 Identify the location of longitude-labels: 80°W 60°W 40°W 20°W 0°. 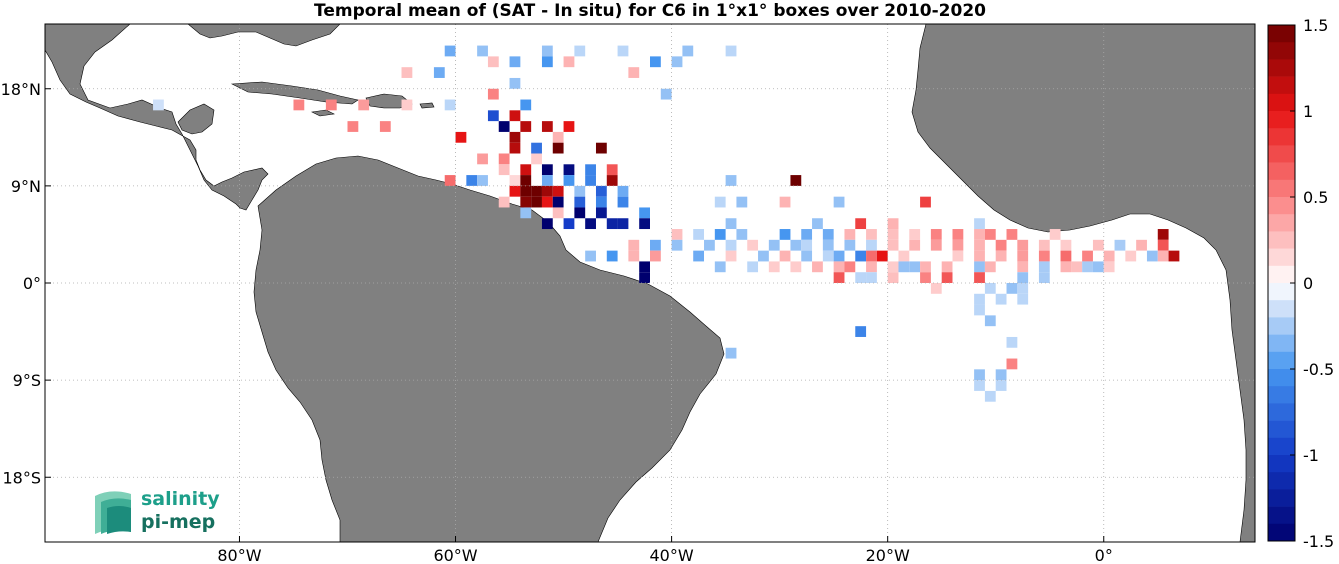
(664, 555).